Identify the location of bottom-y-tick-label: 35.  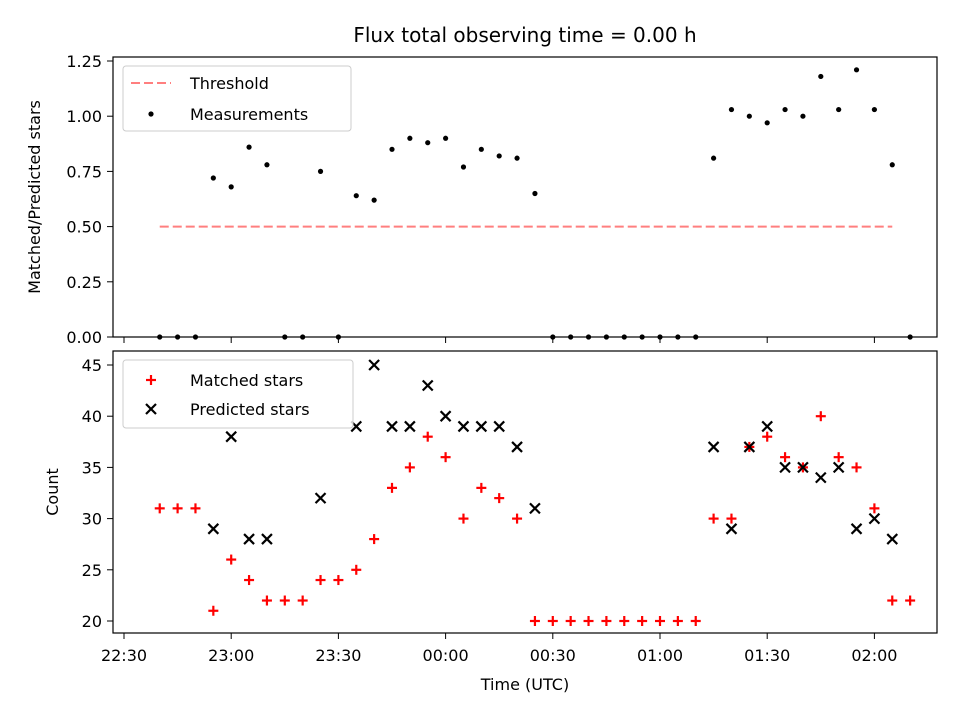
(92, 467).